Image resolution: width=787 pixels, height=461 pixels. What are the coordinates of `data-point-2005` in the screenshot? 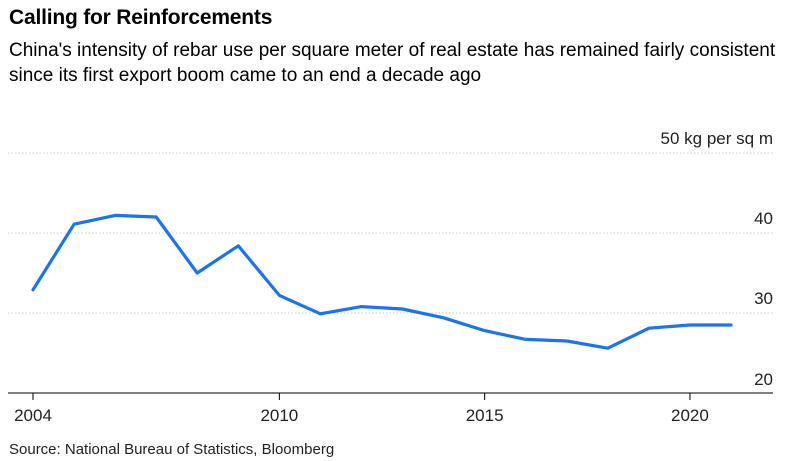 It's located at (74, 224).